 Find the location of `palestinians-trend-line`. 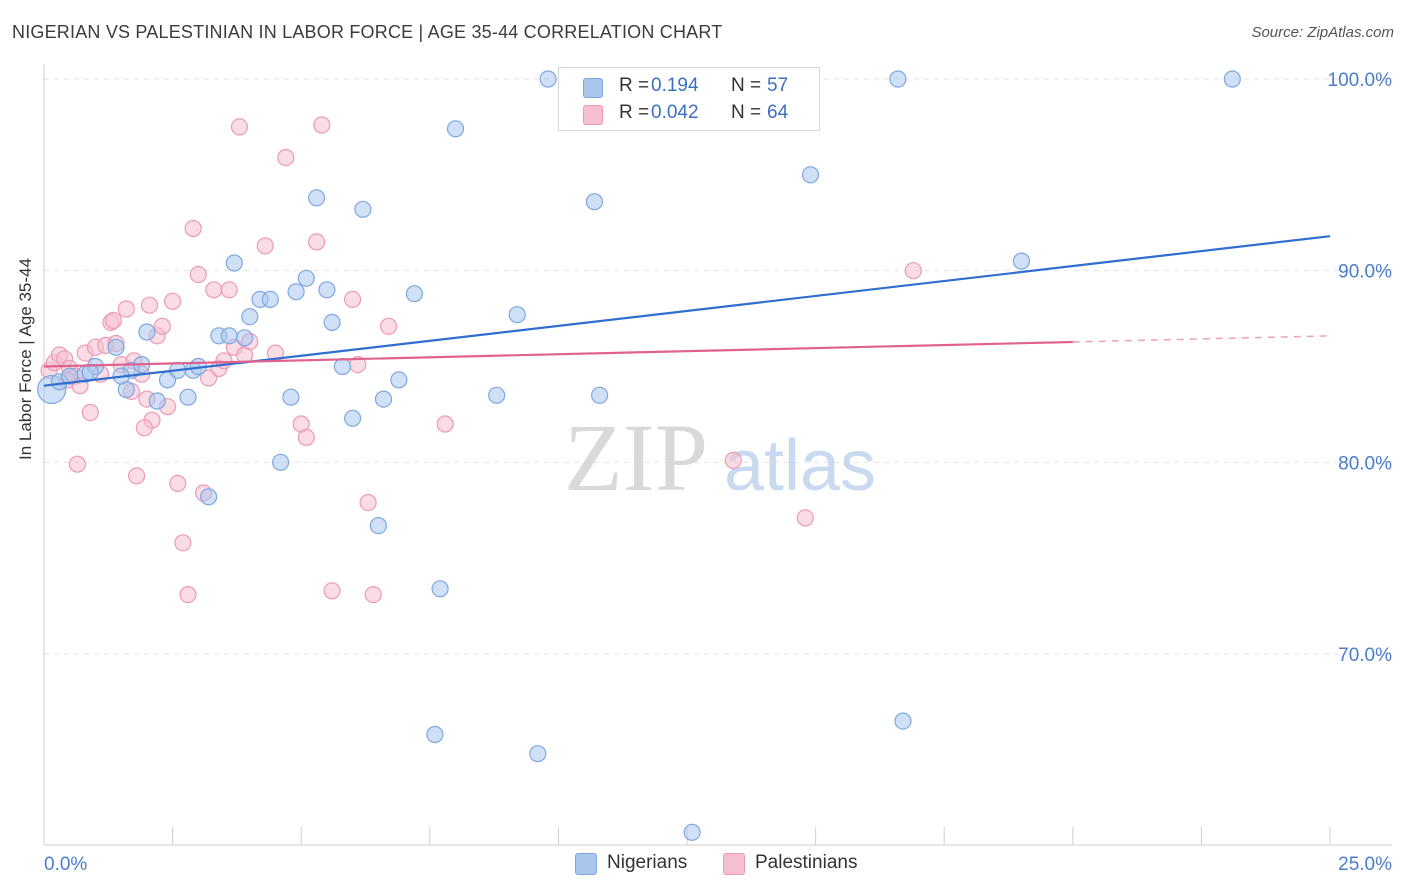

palestinians-trend-line is located at coordinates (558, 354).